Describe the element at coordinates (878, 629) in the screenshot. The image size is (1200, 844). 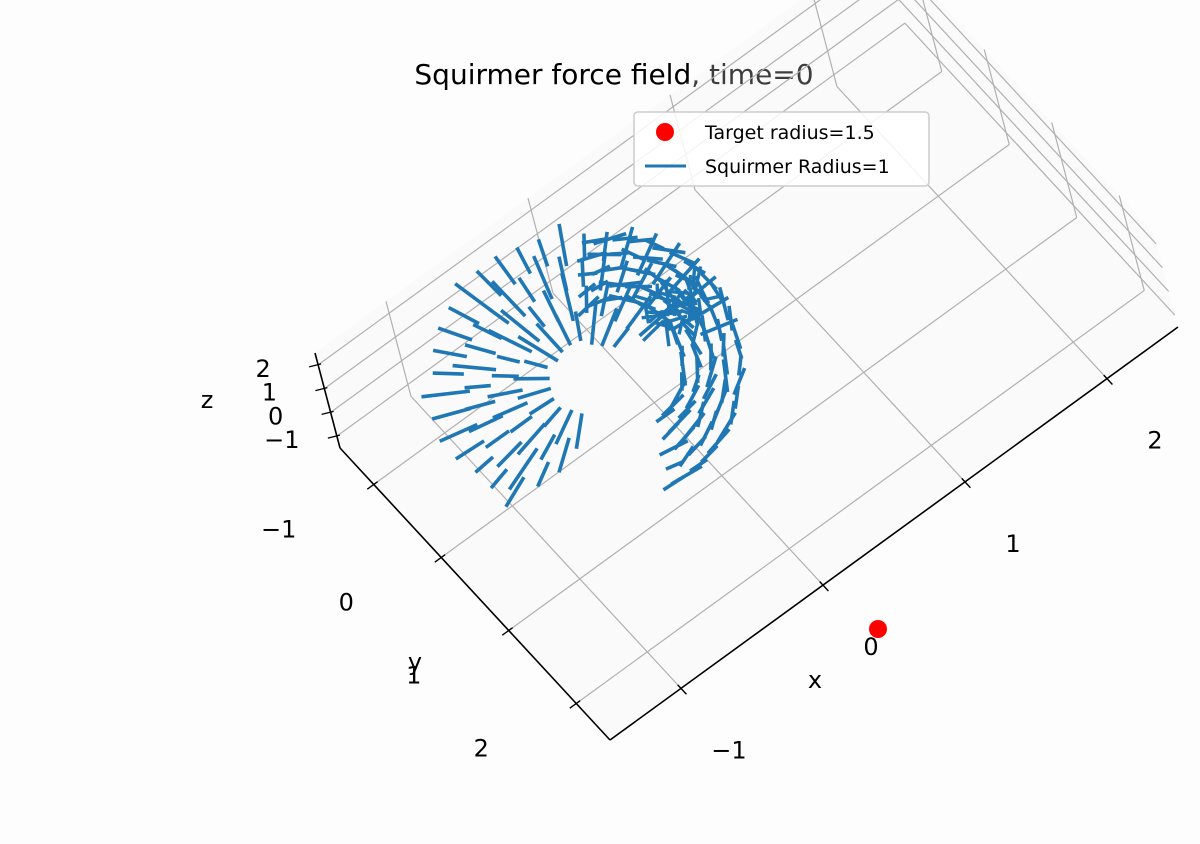
I see `target-point-marker` at that location.